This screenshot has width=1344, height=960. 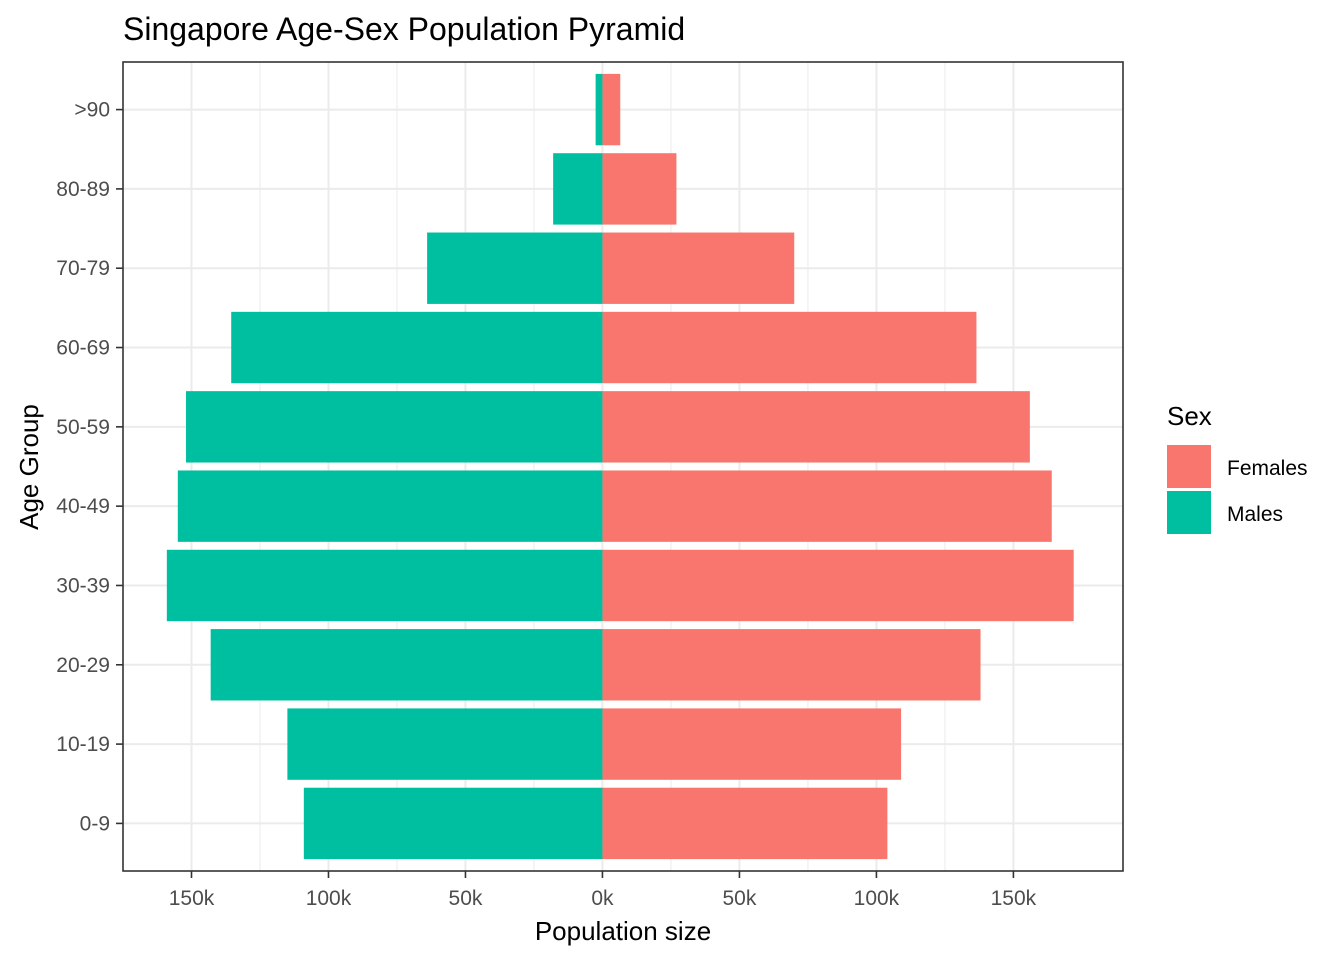 What do you see at coordinates (95, 823) in the screenshot?
I see `y-tick-label: 0-9` at bounding box center [95, 823].